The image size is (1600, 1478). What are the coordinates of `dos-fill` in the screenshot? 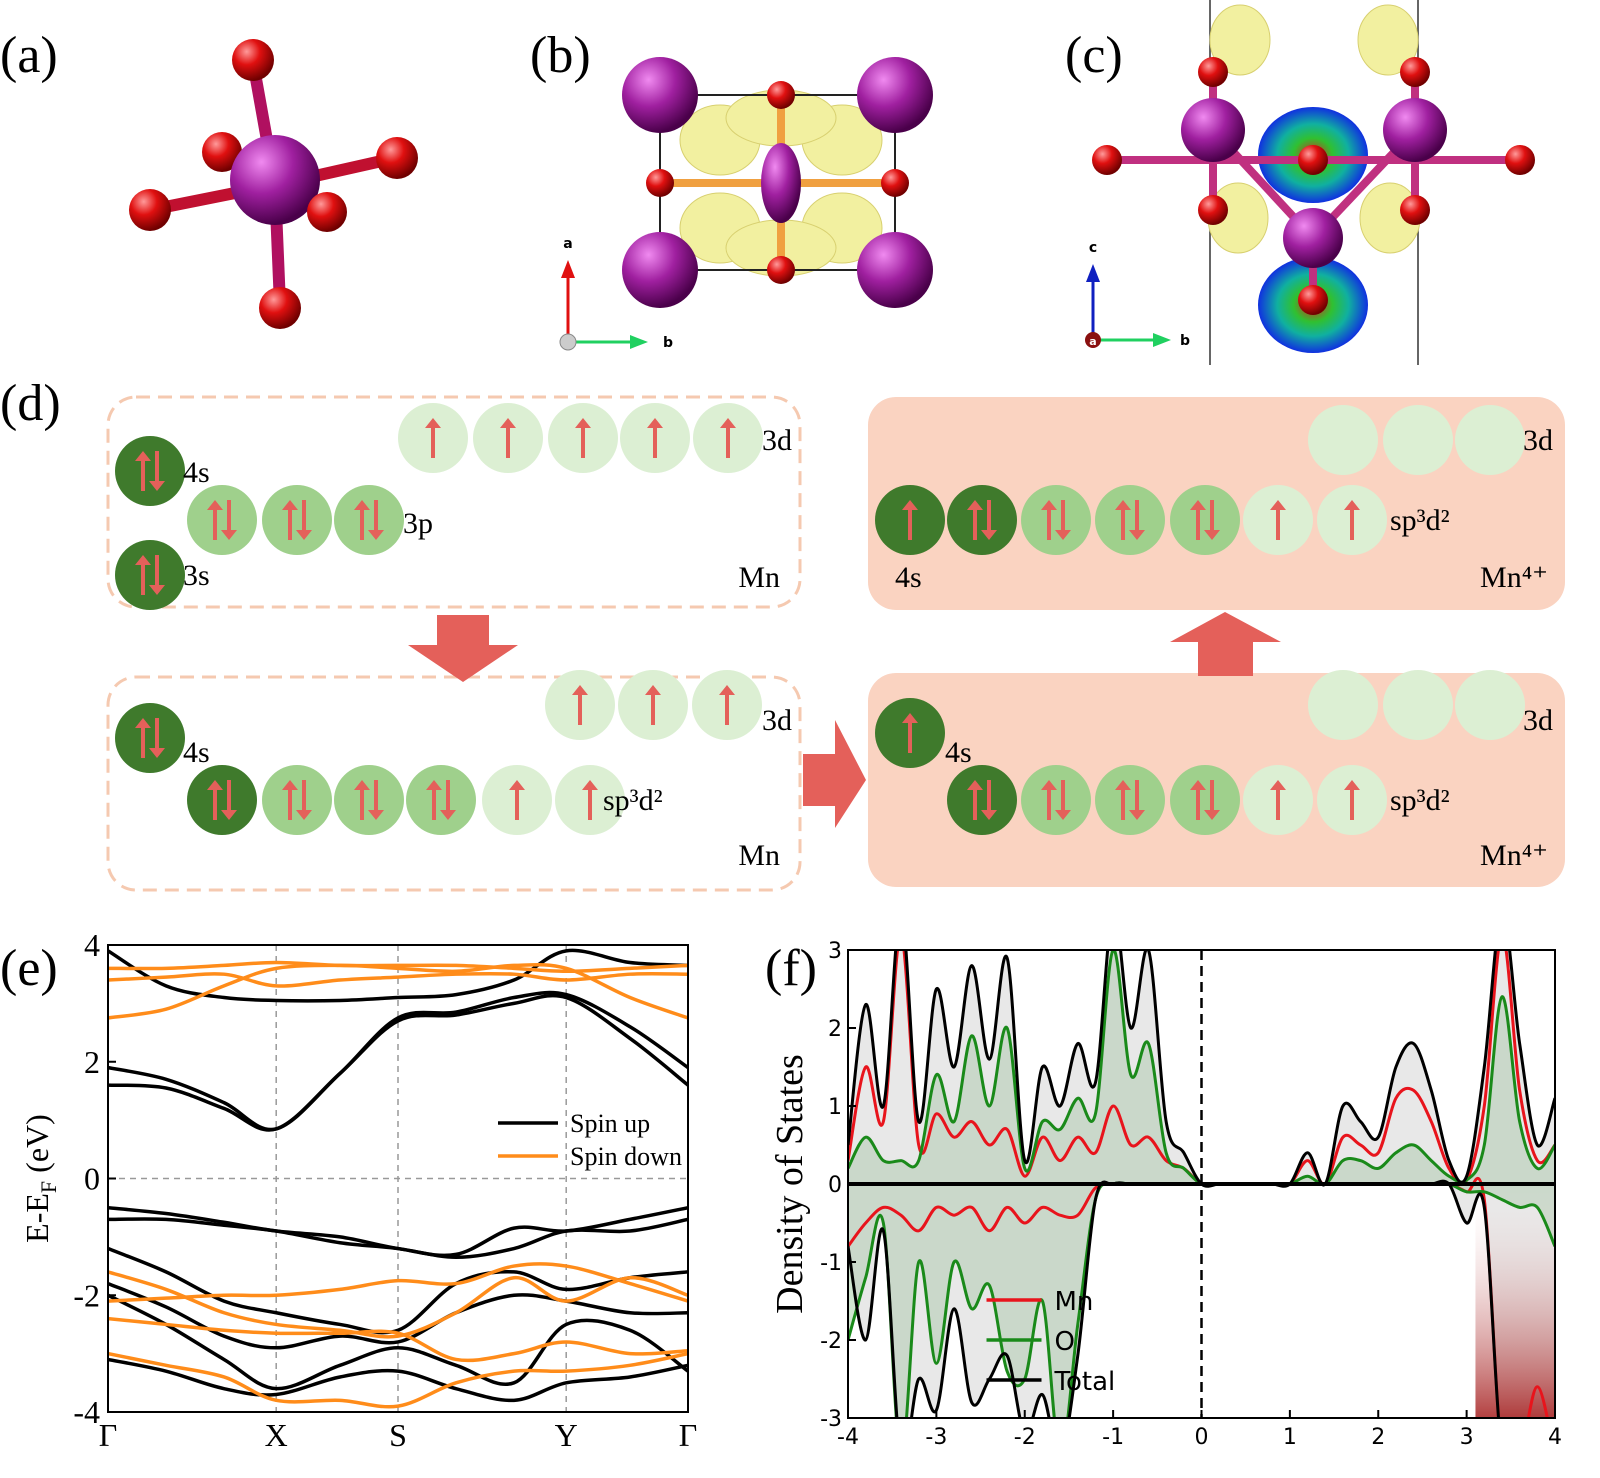 It's located at (1201, 1300).